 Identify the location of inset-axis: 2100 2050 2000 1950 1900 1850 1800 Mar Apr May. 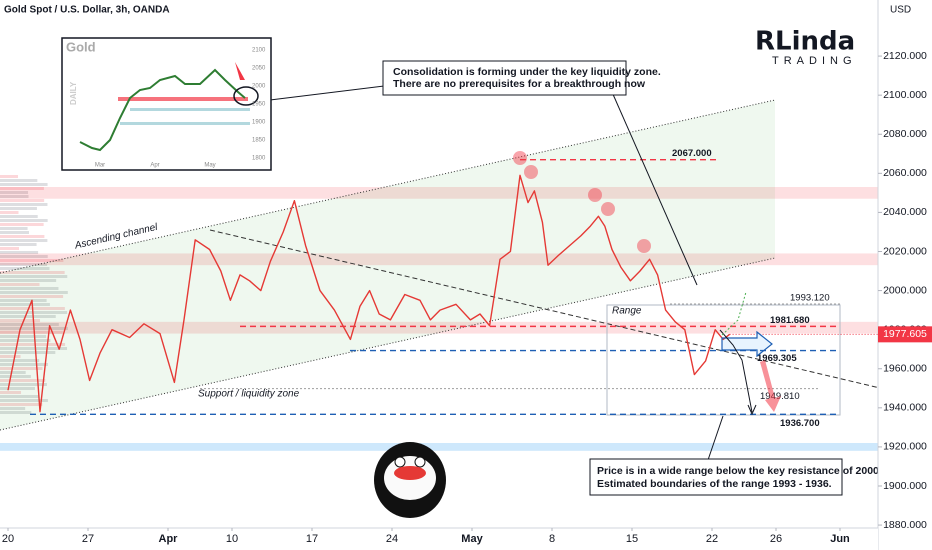
(180, 108).